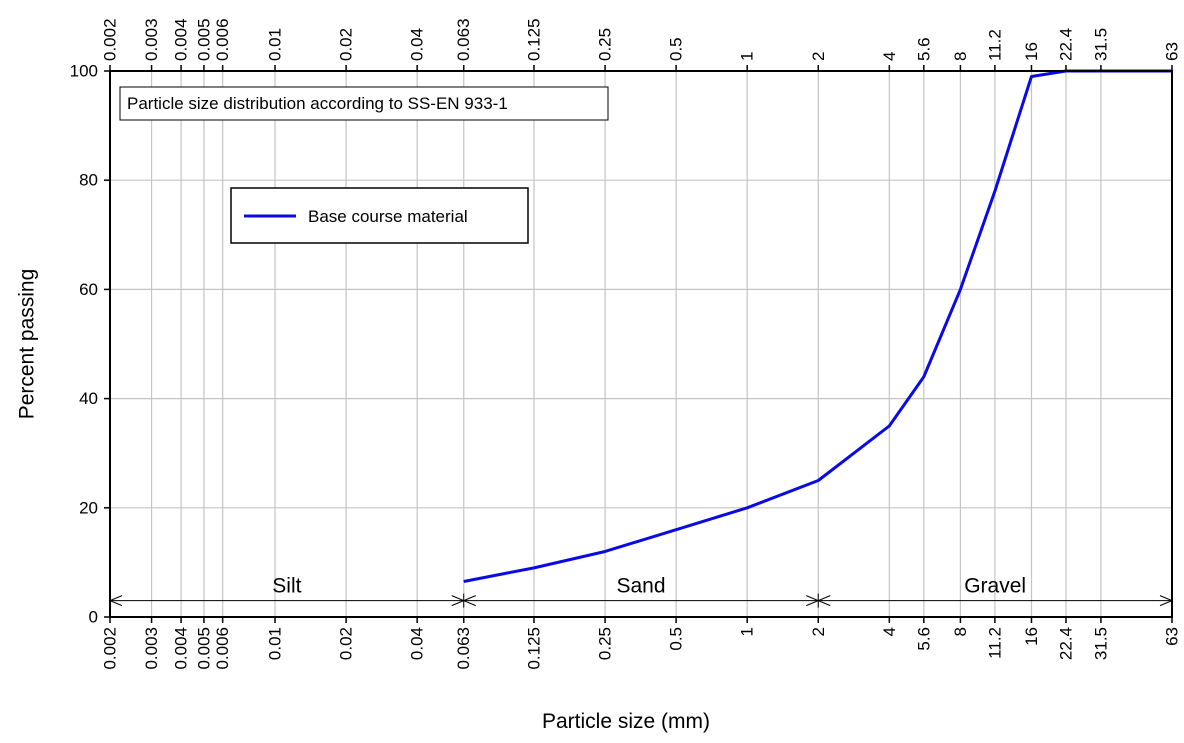 Image resolution: width=1184 pixels, height=743 pixels. What do you see at coordinates (203, 648) in the screenshot?
I see `x-tick-label-bottom: 0.005` at bounding box center [203, 648].